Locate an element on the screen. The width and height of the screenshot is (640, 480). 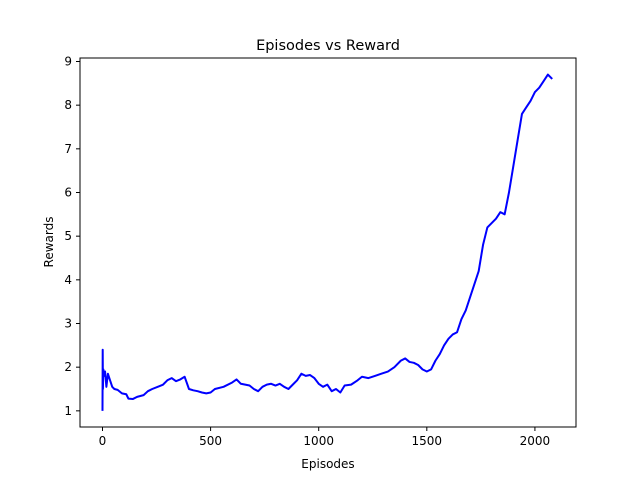
y-tick-label: 9 is located at coordinates (68, 61).